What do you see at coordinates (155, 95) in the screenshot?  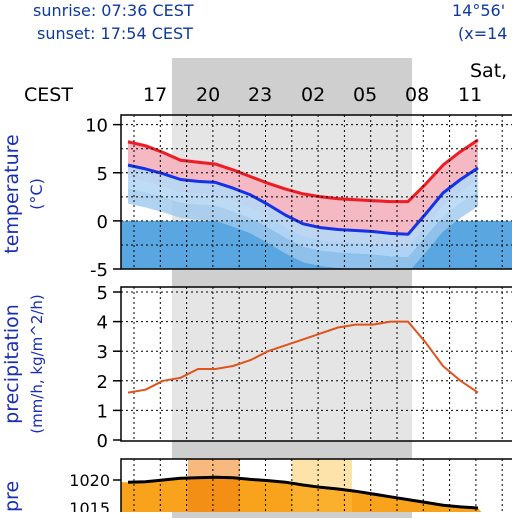 I see `hour-label-0: 17` at bounding box center [155, 95].